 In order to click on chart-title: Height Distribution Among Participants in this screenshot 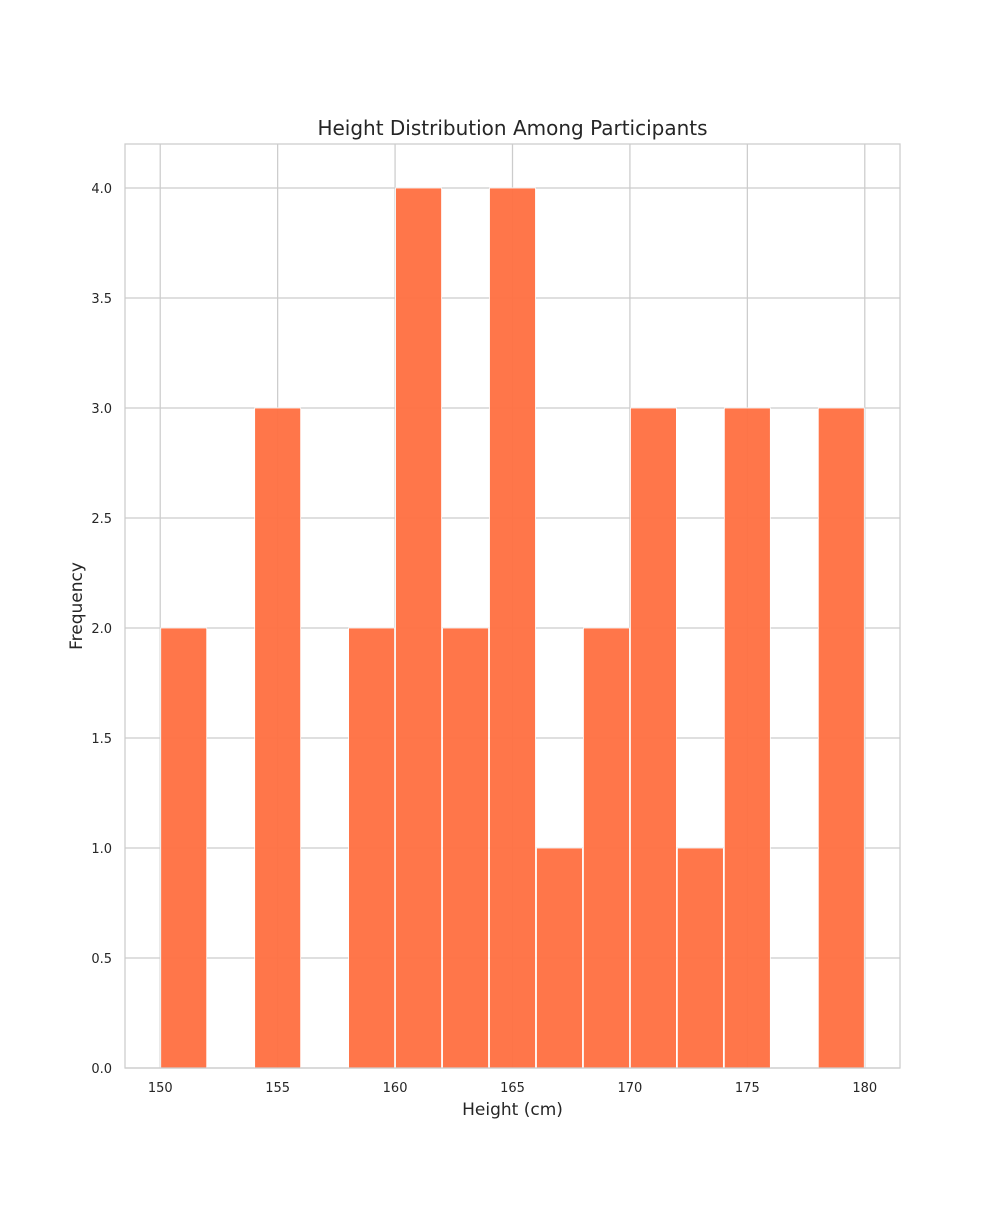, I will do `click(512, 128)`.